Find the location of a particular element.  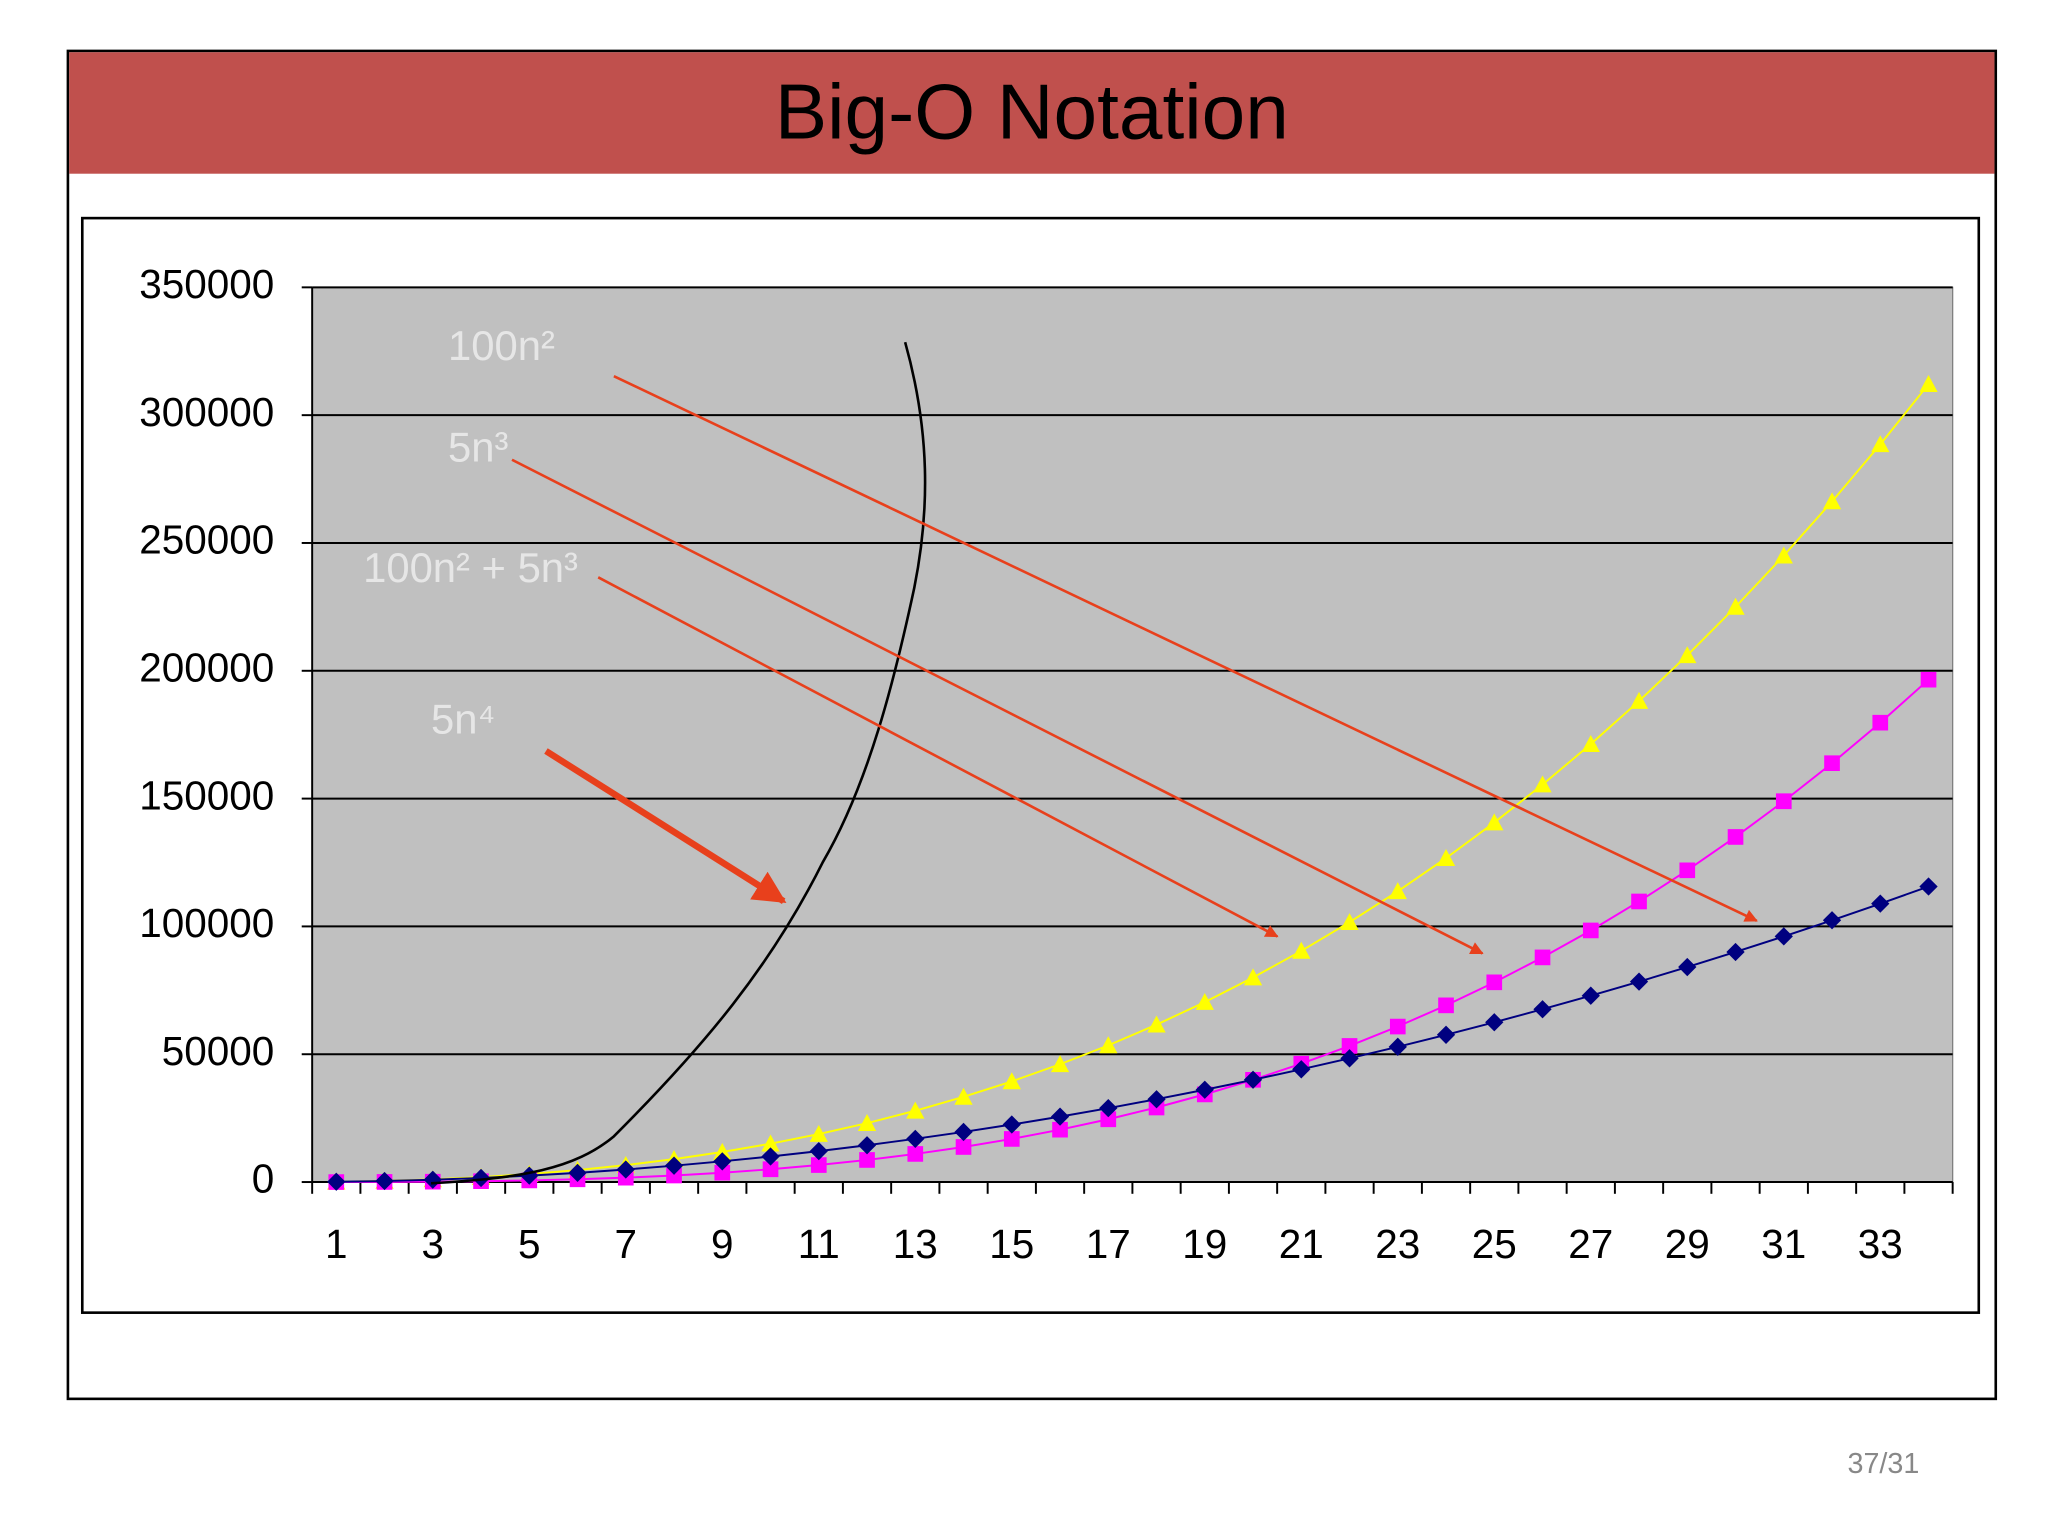

y-tick-label: 50000 is located at coordinates (218, 1051).